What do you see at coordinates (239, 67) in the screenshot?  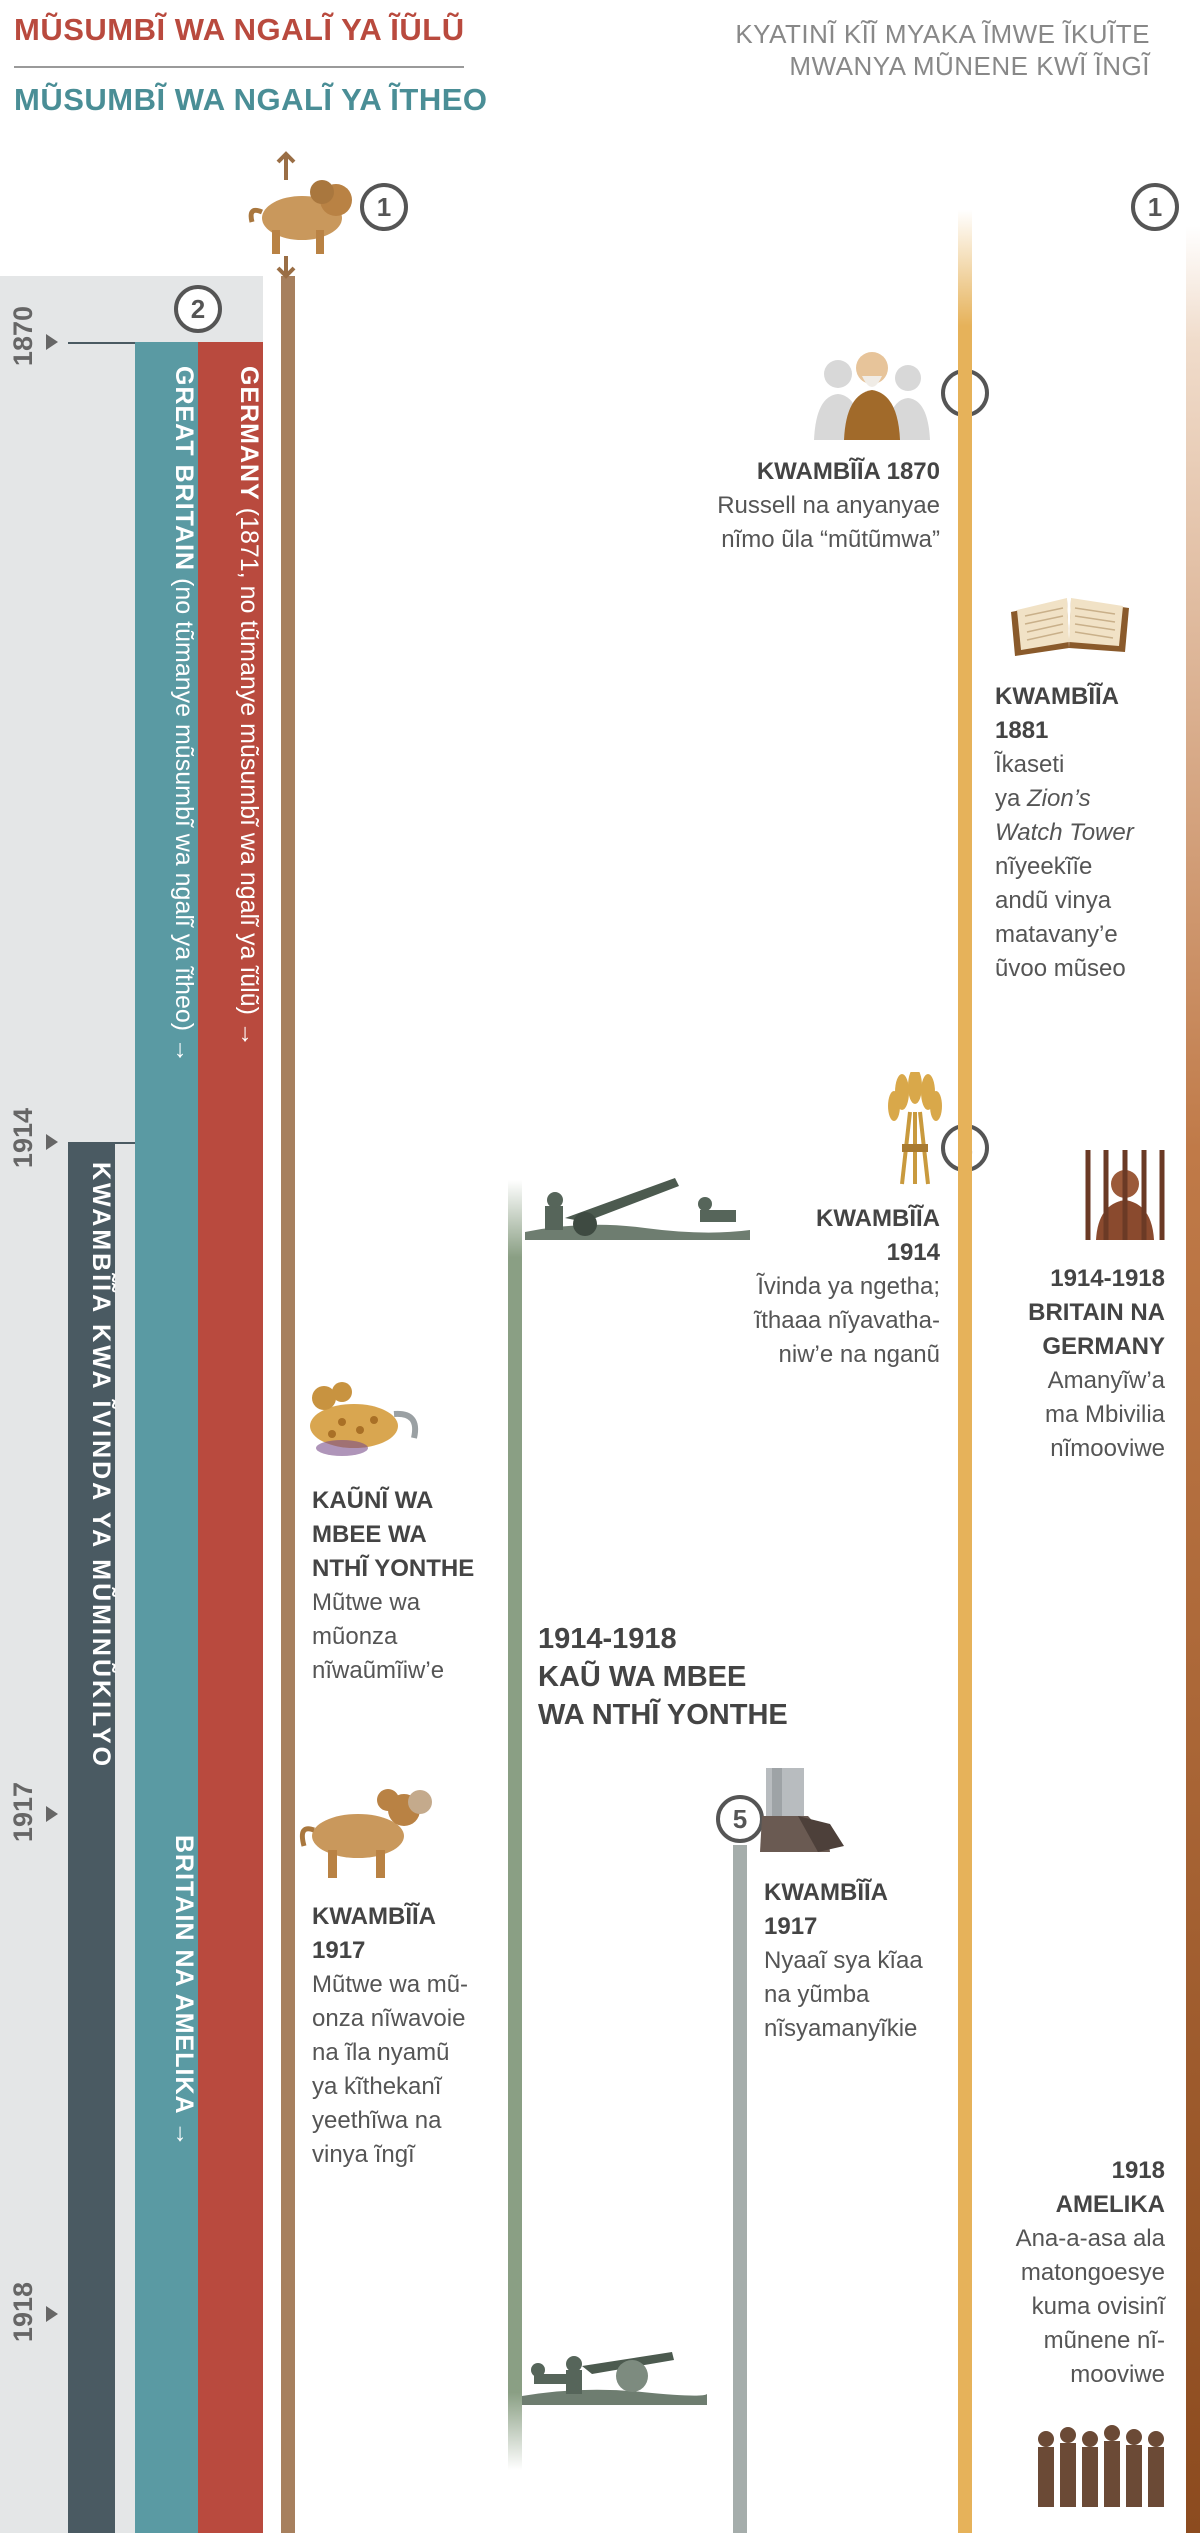 I see `header-divider` at bounding box center [239, 67].